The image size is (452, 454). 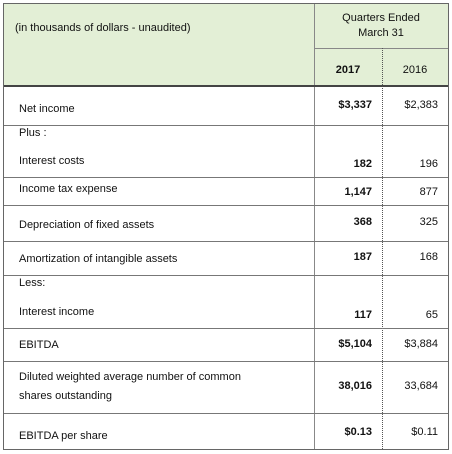 I want to click on header-bottom, so click(x=226, y=86).